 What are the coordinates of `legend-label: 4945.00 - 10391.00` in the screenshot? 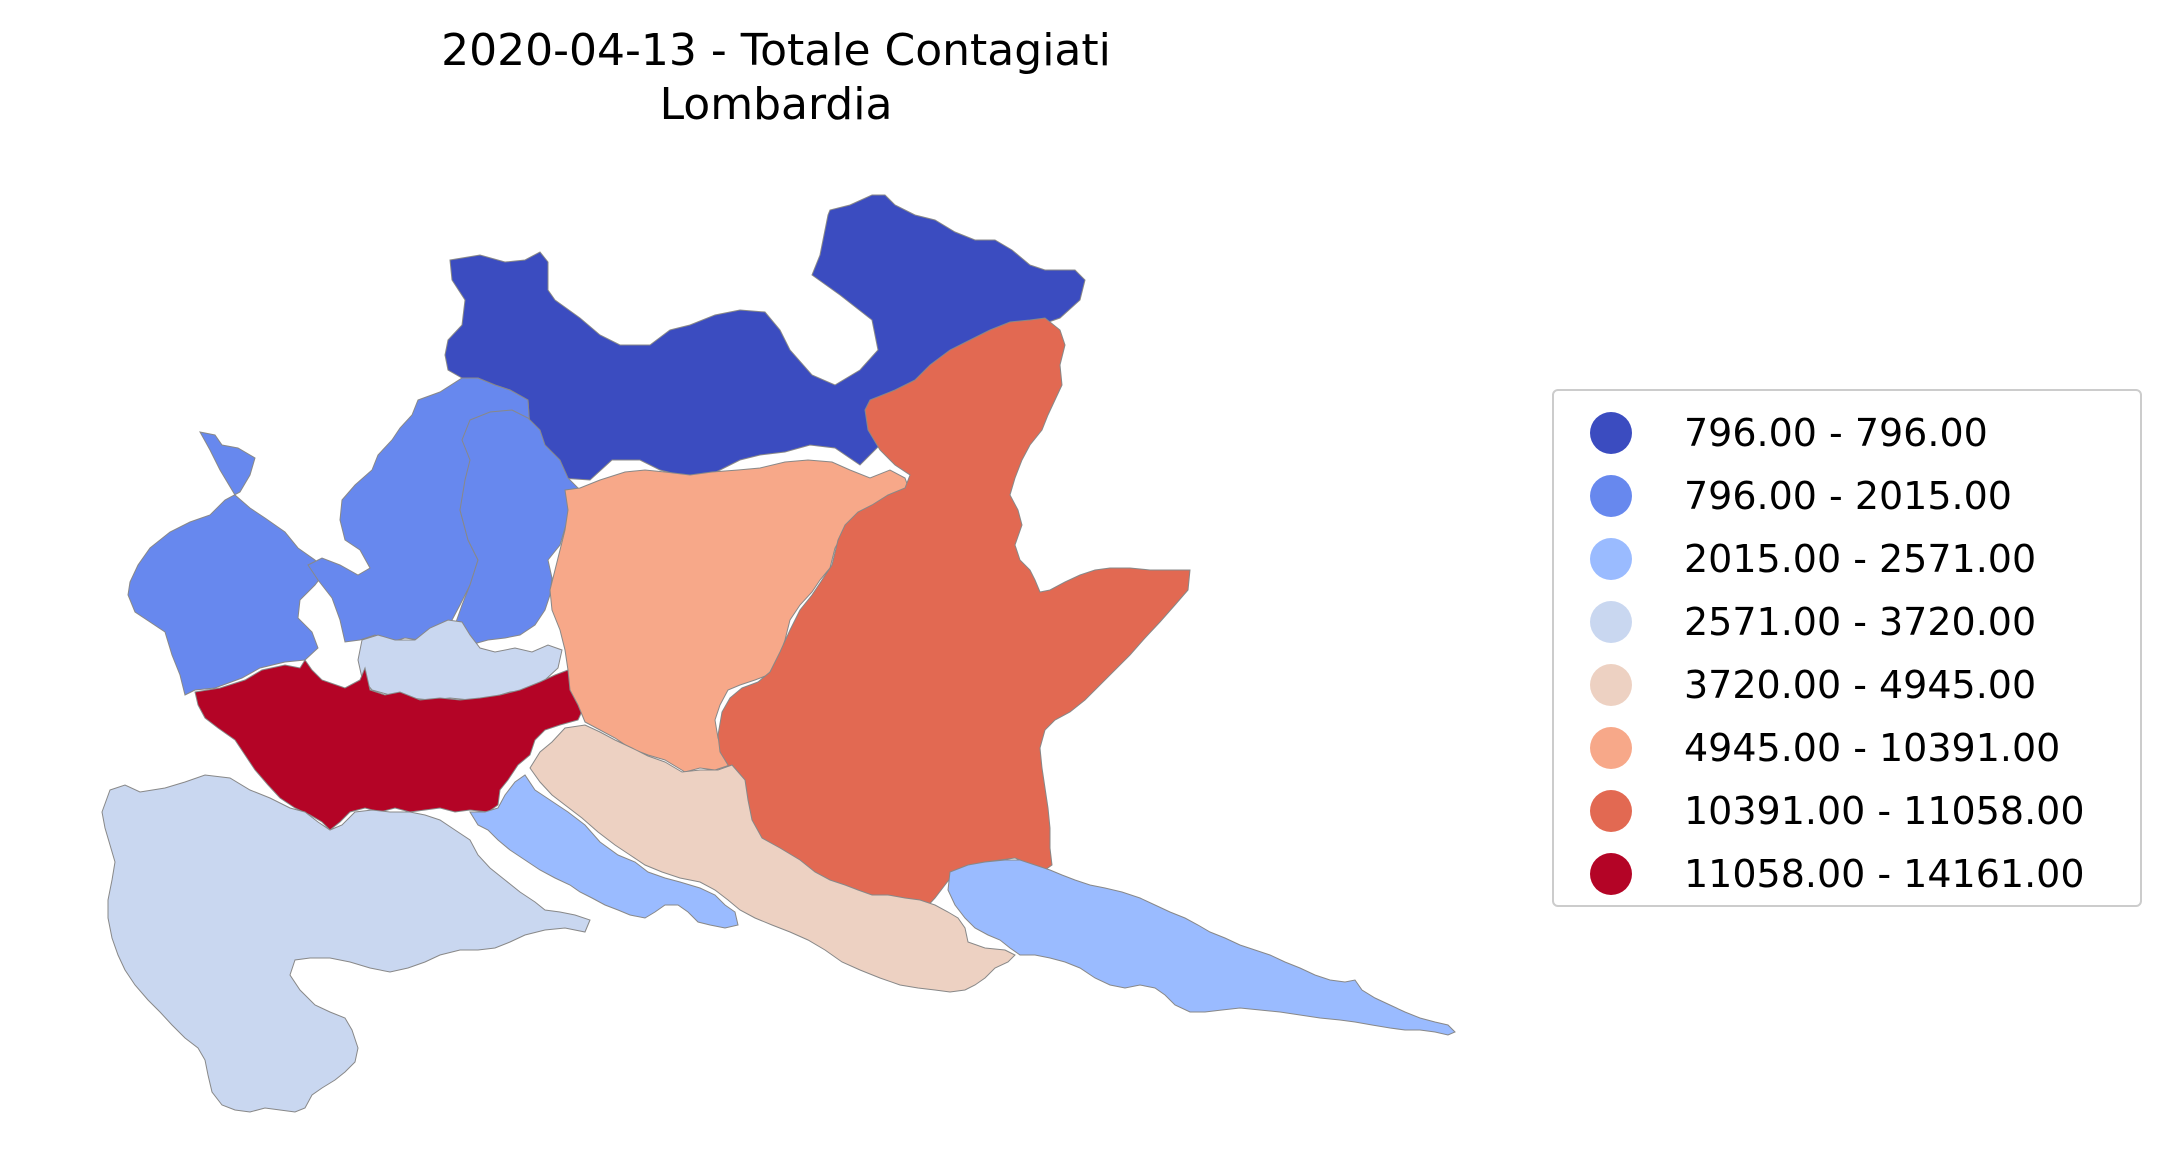 It's located at (1872, 748).